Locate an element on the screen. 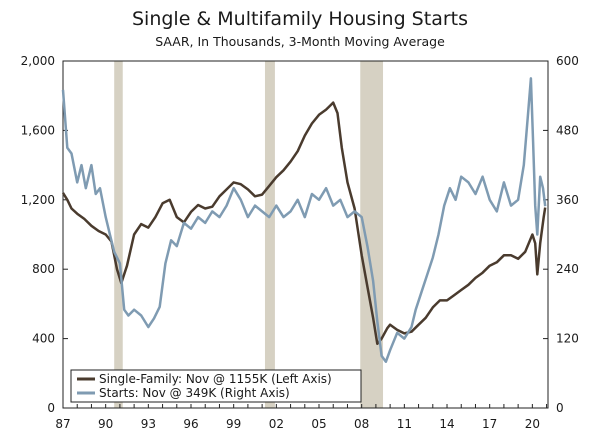 This screenshot has height=439, width=600. x-tick-label: 05 is located at coordinates (318, 424).